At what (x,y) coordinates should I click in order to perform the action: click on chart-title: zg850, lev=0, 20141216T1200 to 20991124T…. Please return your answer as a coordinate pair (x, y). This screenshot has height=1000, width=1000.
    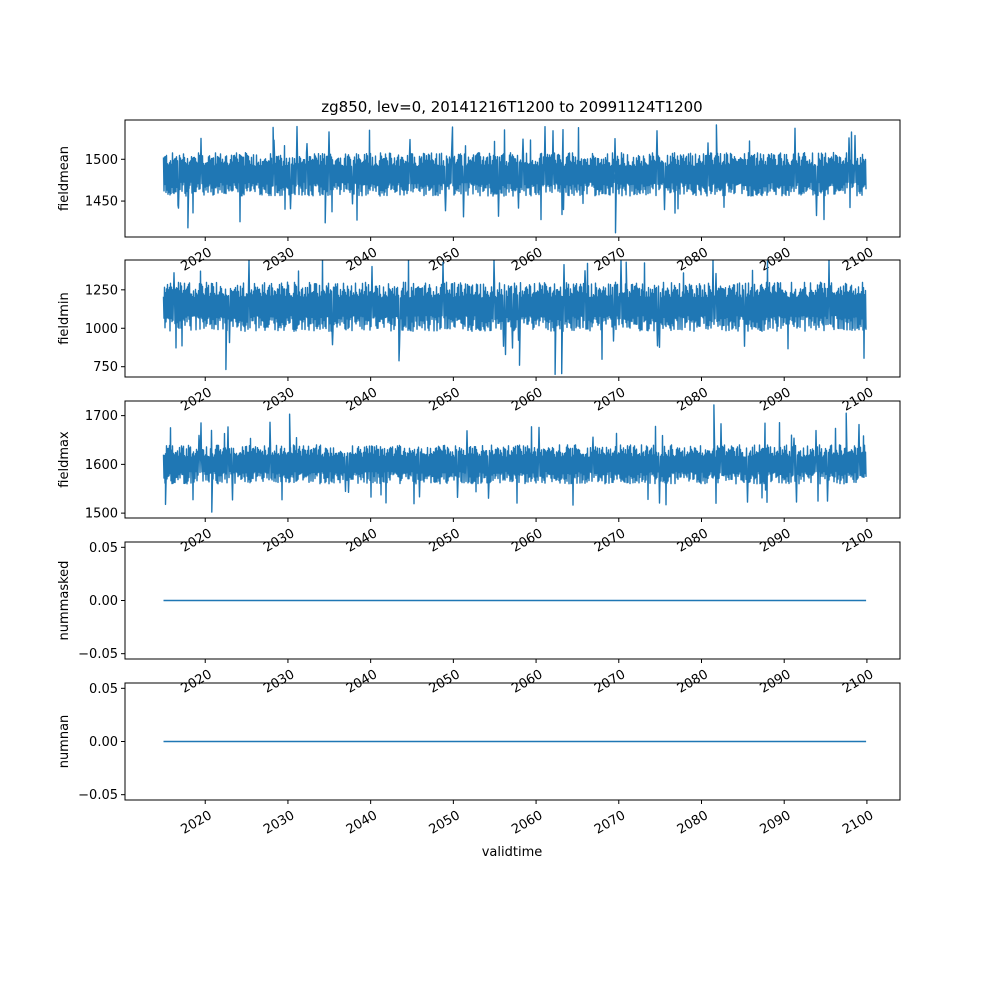
    Looking at the image, I should click on (511, 107).